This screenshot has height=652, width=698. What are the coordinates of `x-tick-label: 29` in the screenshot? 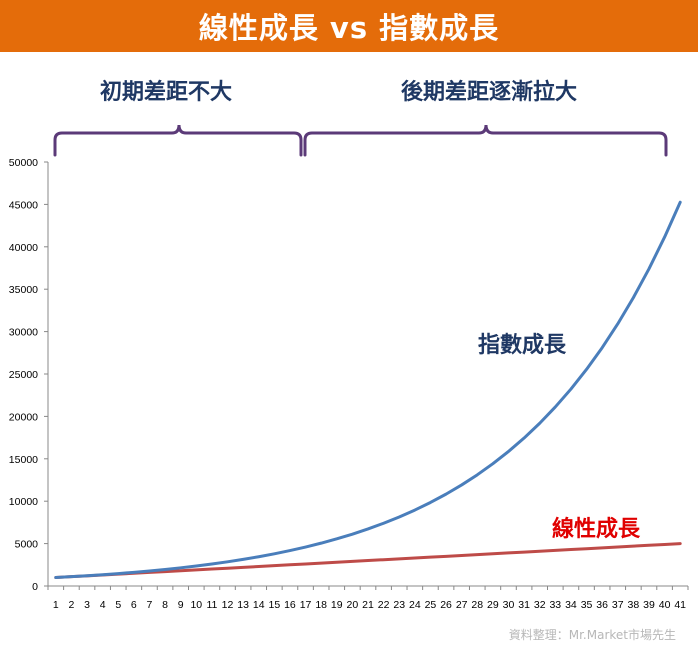 It's located at (493, 605).